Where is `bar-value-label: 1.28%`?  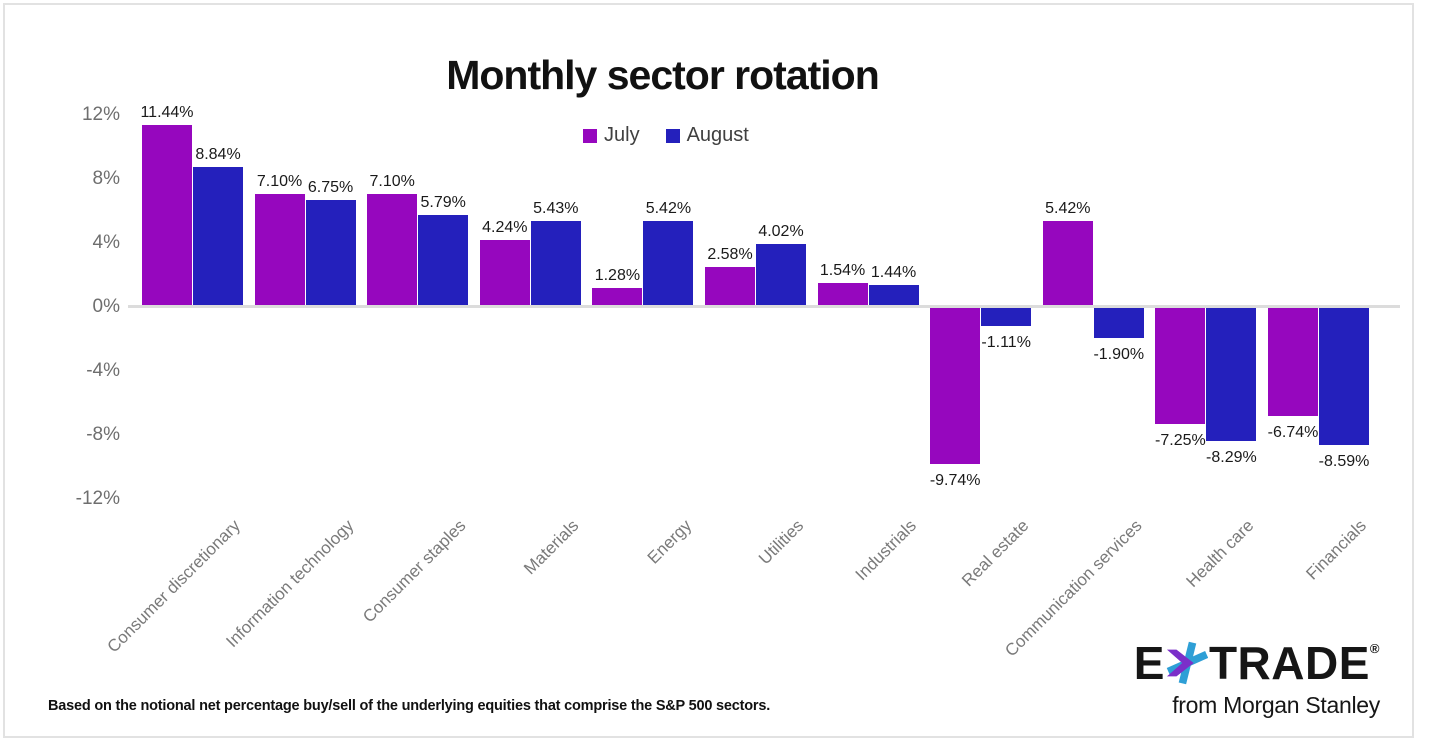 bar-value-label: 1.28% is located at coordinates (617, 275).